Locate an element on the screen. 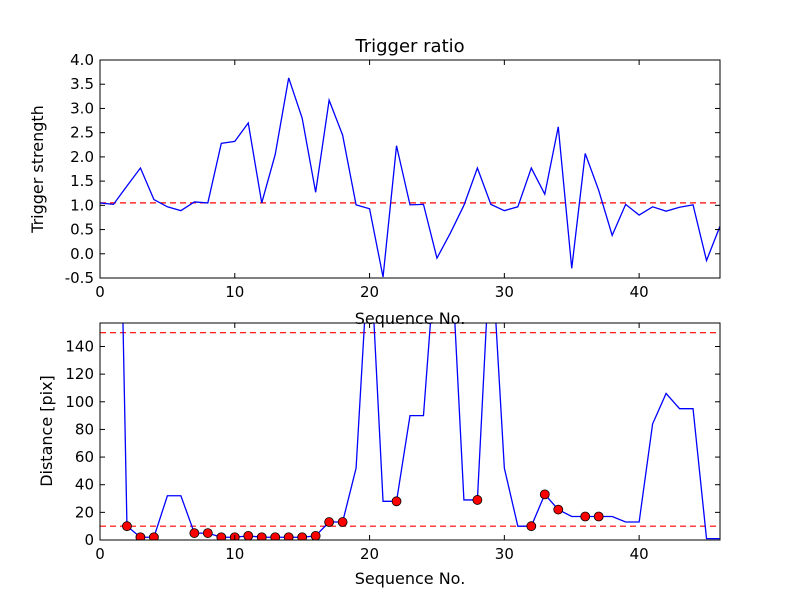 The image size is (800, 600). y-tick-label: 1.5 is located at coordinates (82, 181).